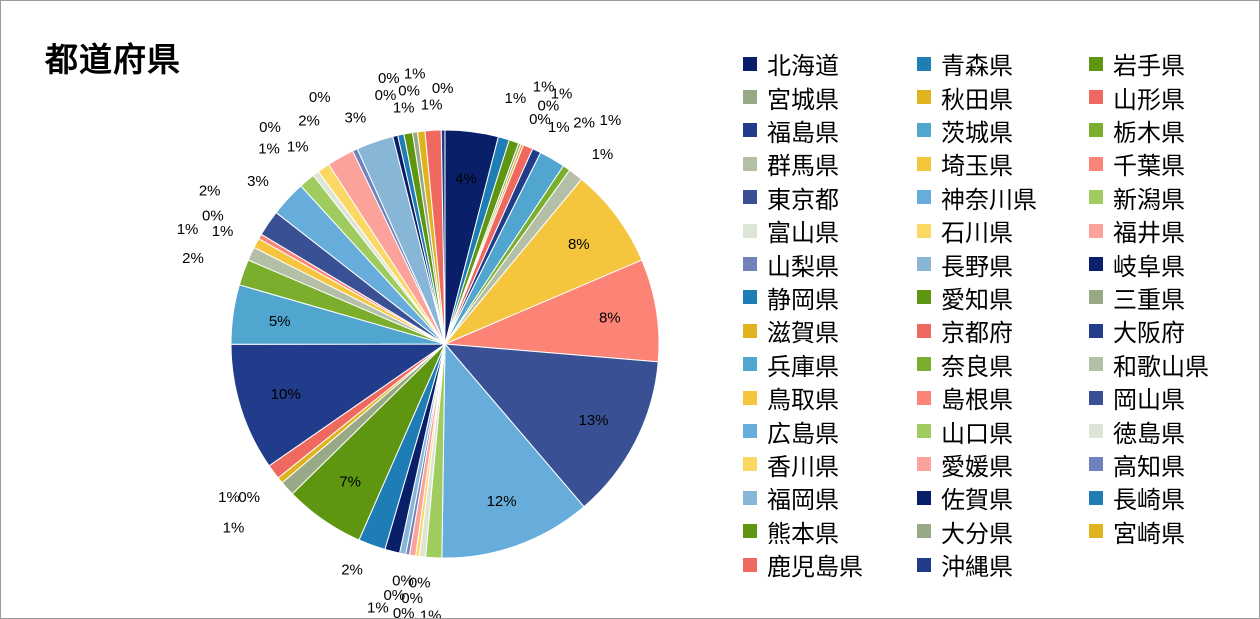 The height and width of the screenshot is (619, 1260). What do you see at coordinates (803, 199) in the screenshot?
I see `legend-label: 東京都` at bounding box center [803, 199].